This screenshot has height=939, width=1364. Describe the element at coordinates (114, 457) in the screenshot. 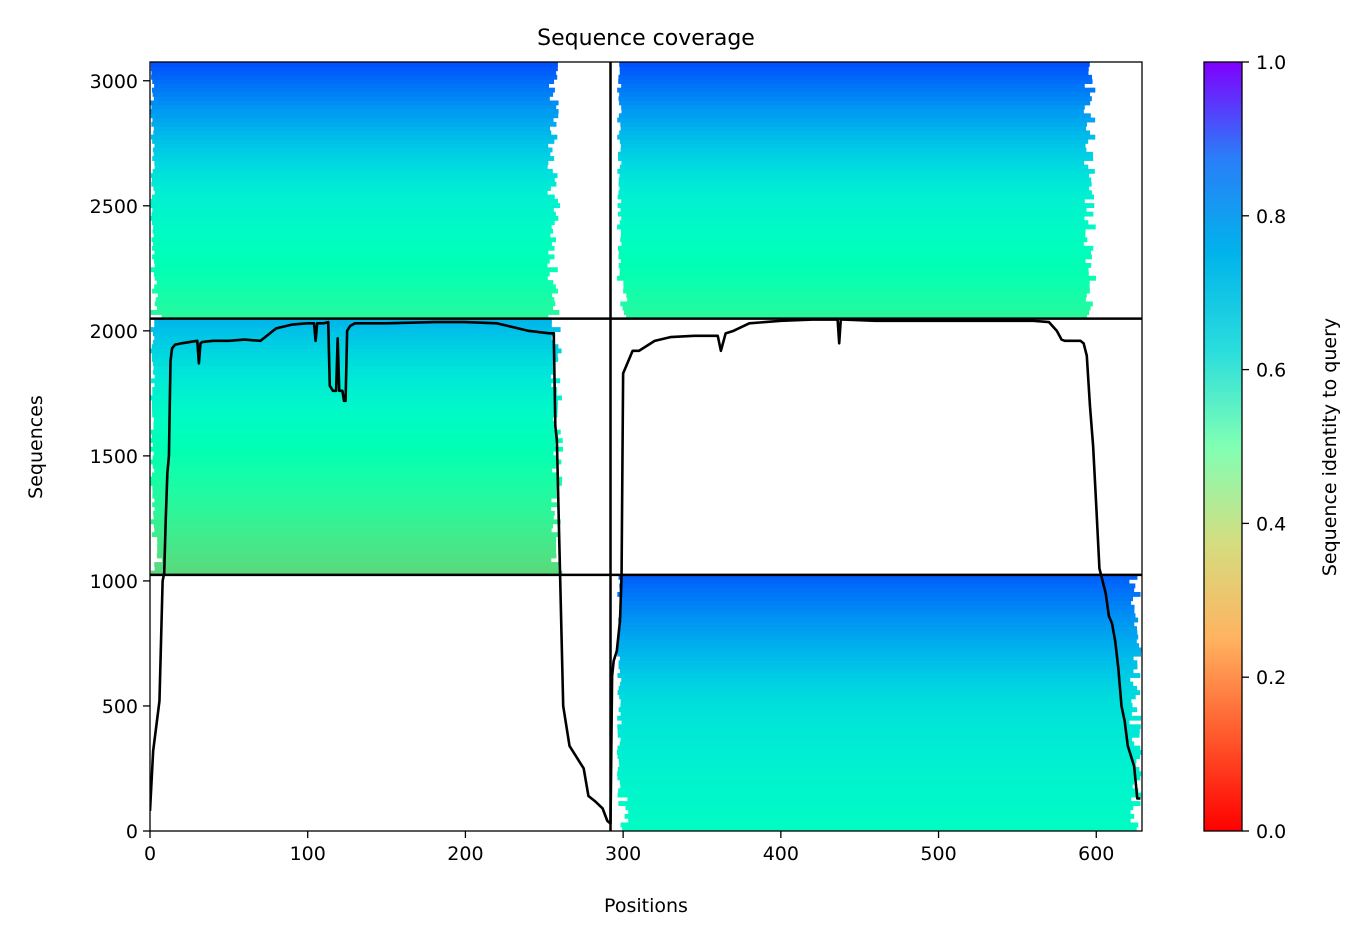

I see `y-tick-label: 1500` at that location.